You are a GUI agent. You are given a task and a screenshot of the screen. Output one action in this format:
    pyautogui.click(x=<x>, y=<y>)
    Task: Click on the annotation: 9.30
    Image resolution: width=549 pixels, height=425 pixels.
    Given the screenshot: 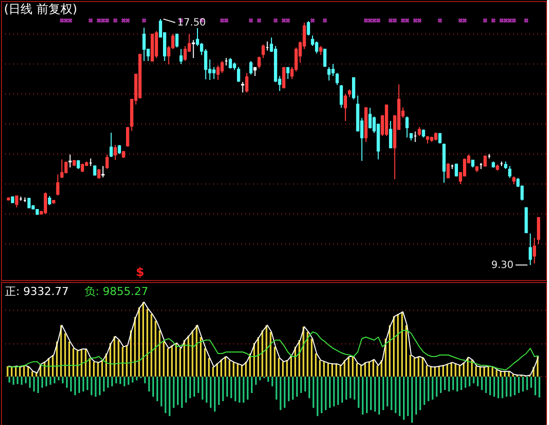 What is the action you would take?
    pyautogui.click(x=502, y=265)
    